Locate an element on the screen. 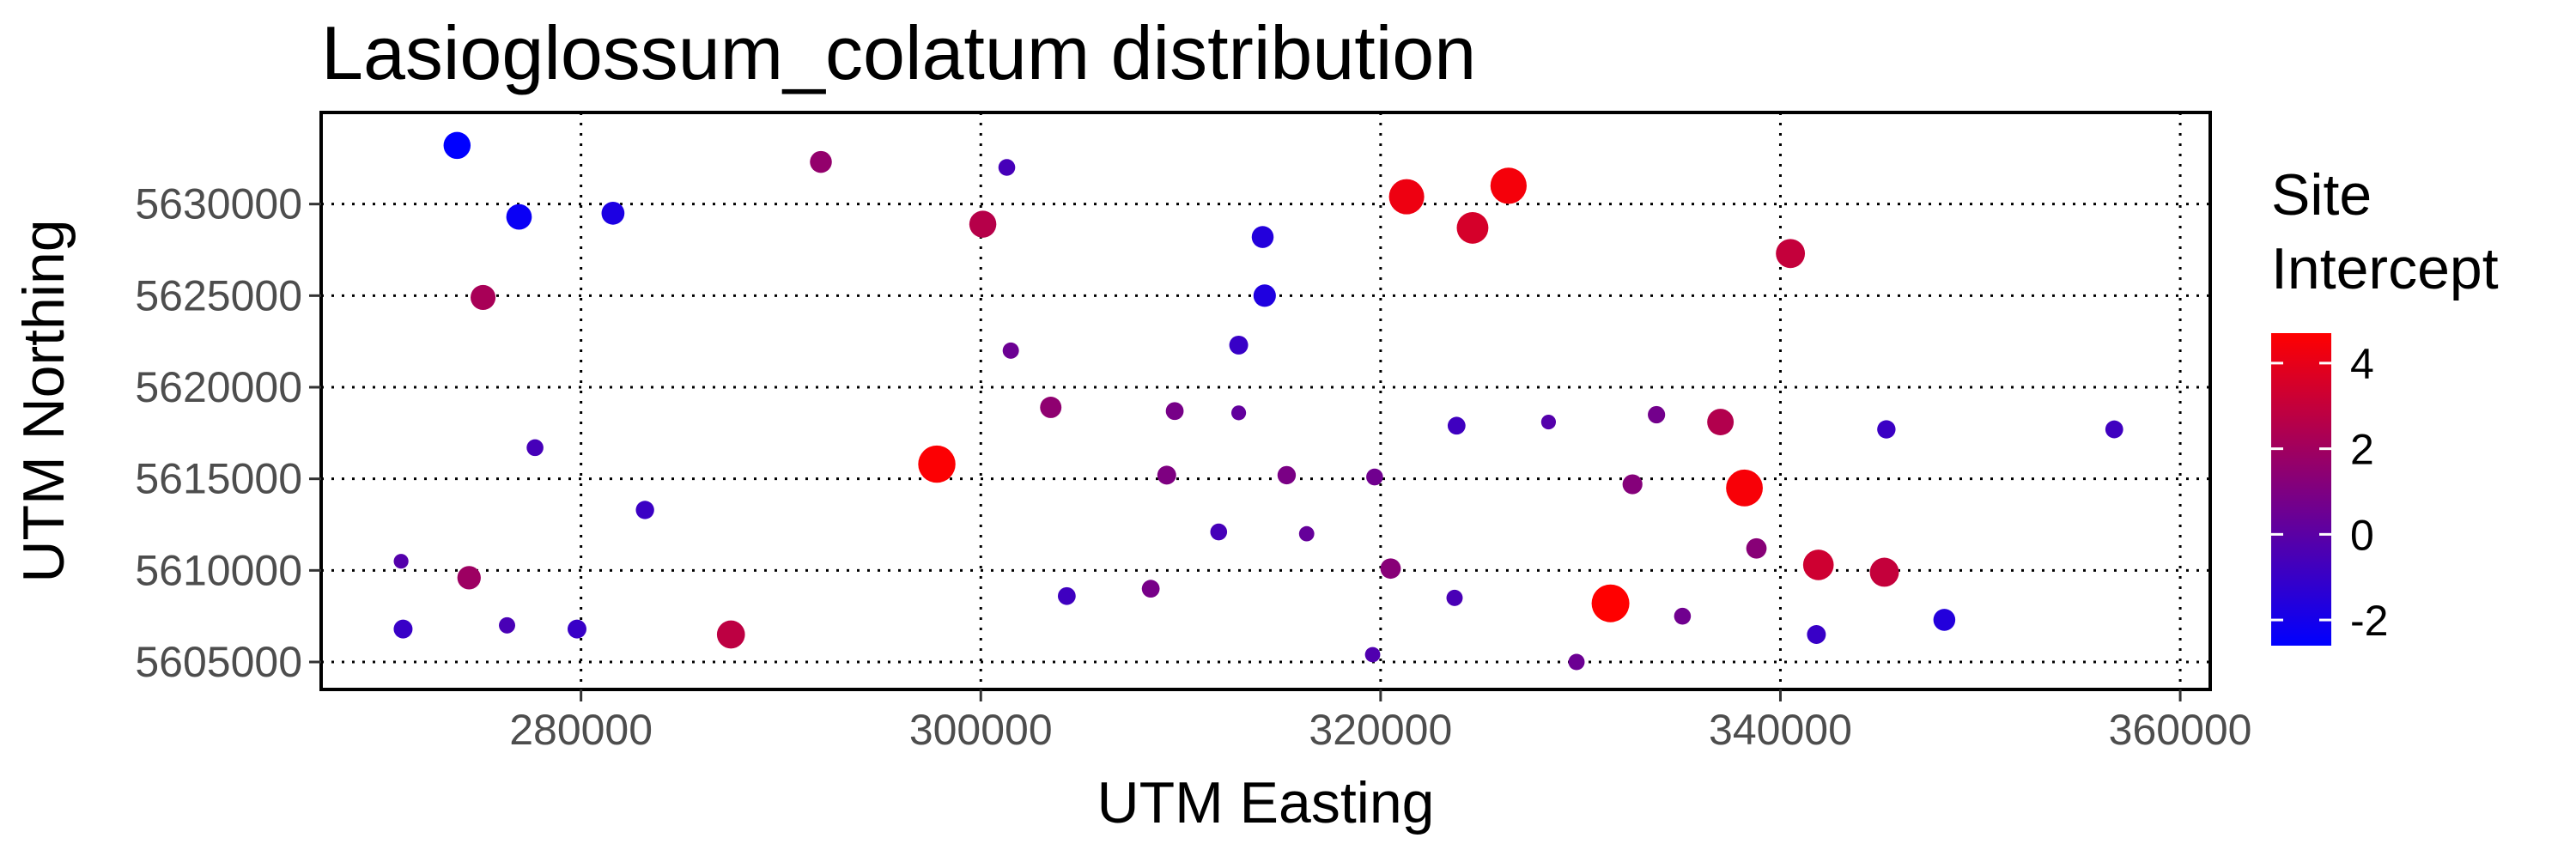 Image resolution: width=2576 pixels, height=844 pixels. y-tick-label: 5625000 is located at coordinates (218, 295).